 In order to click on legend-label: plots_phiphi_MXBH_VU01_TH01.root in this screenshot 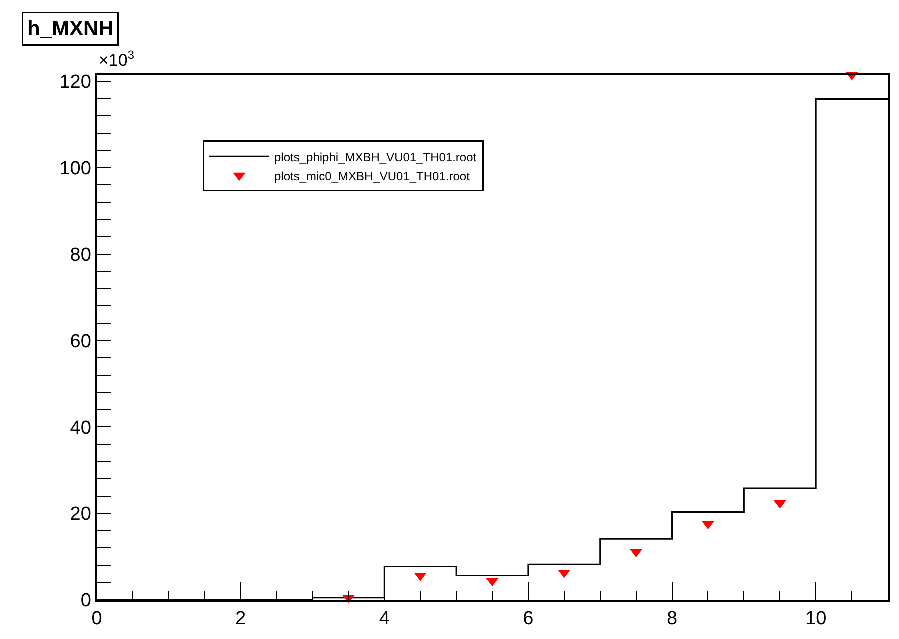, I will do `click(376, 157)`.